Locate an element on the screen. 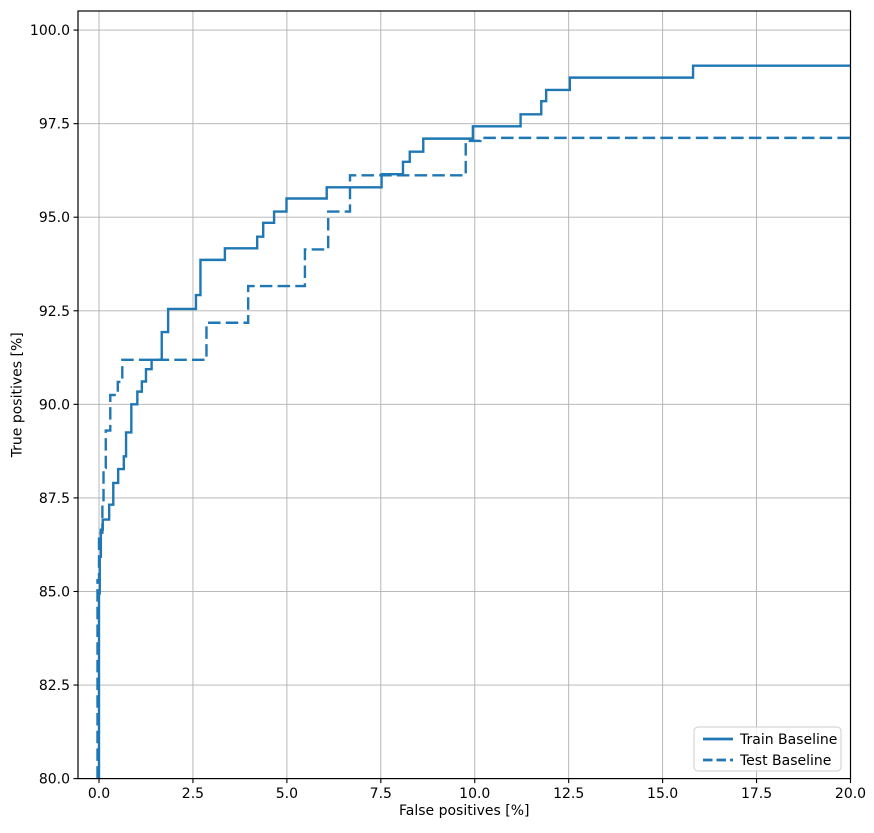 The image size is (874, 833). legend-label: Test Baseline is located at coordinates (785, 761).